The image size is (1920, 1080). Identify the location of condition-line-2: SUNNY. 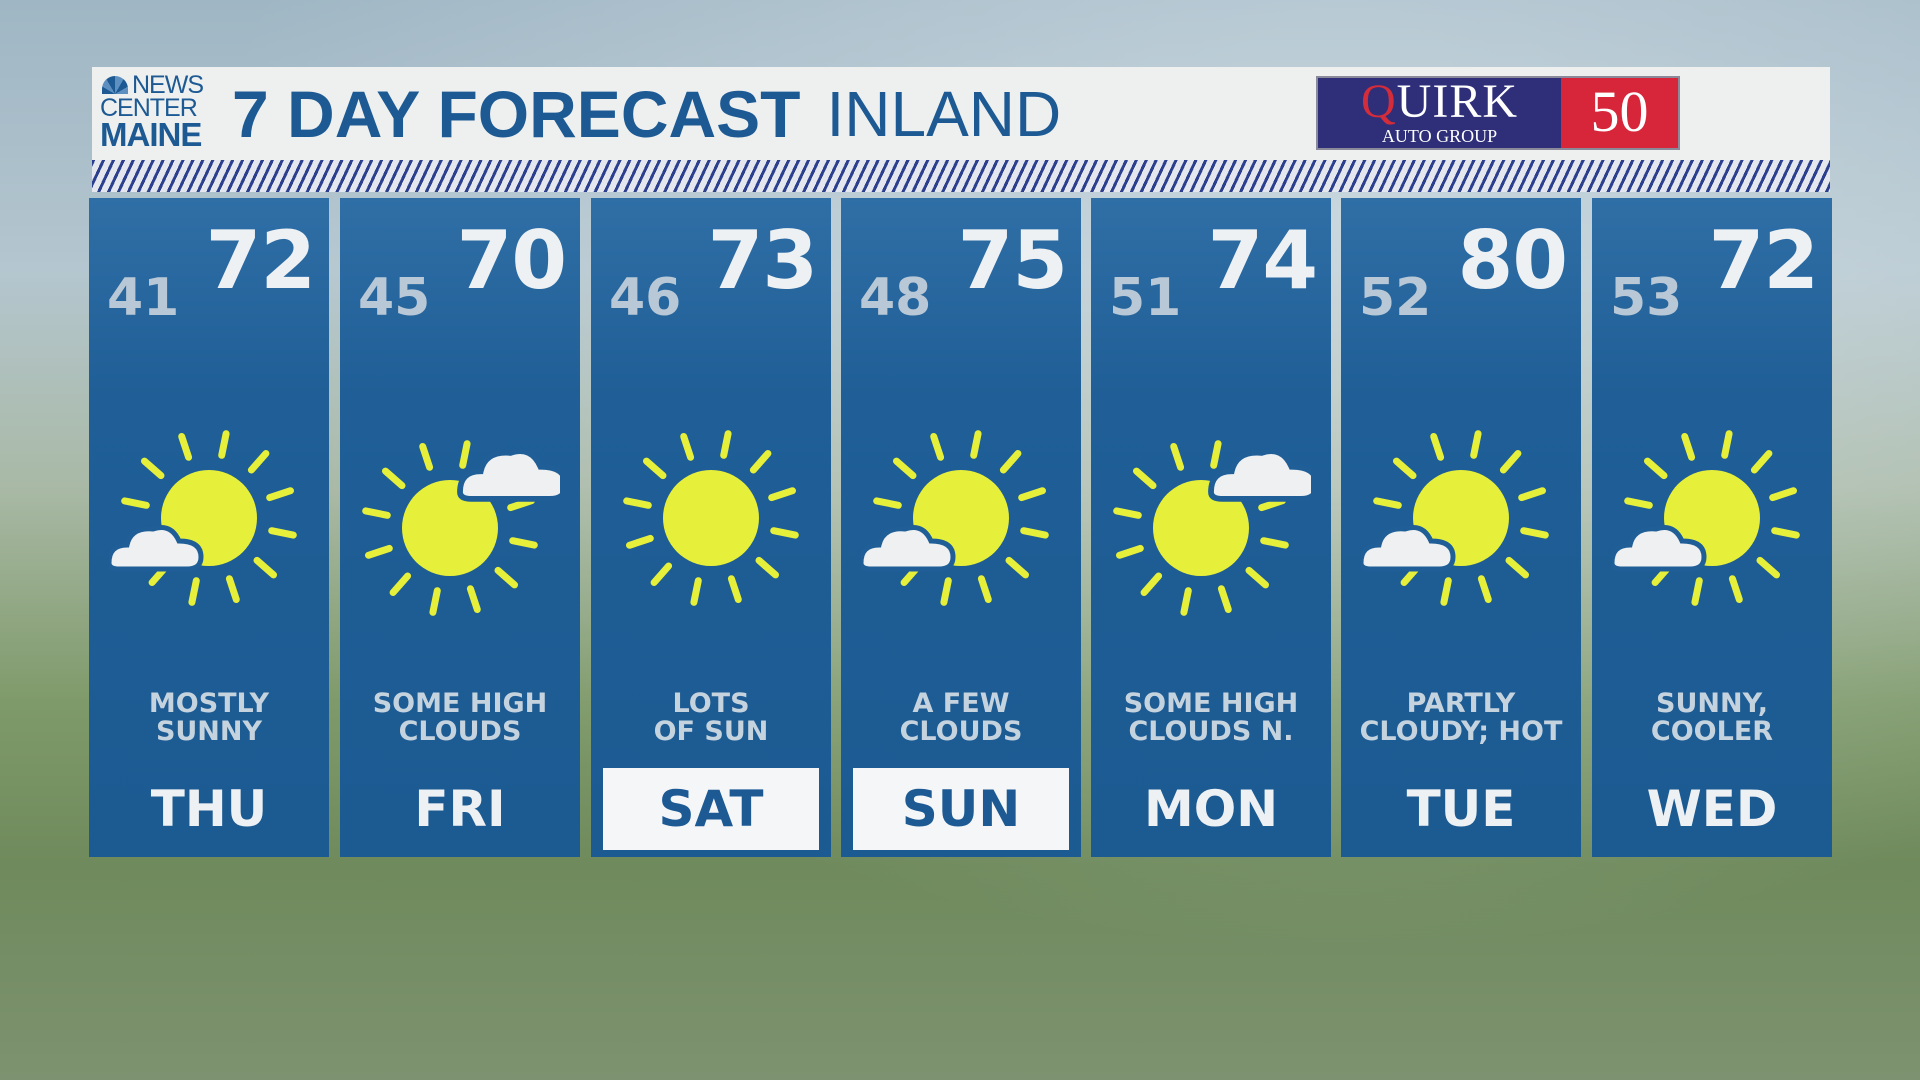
(209, 731).